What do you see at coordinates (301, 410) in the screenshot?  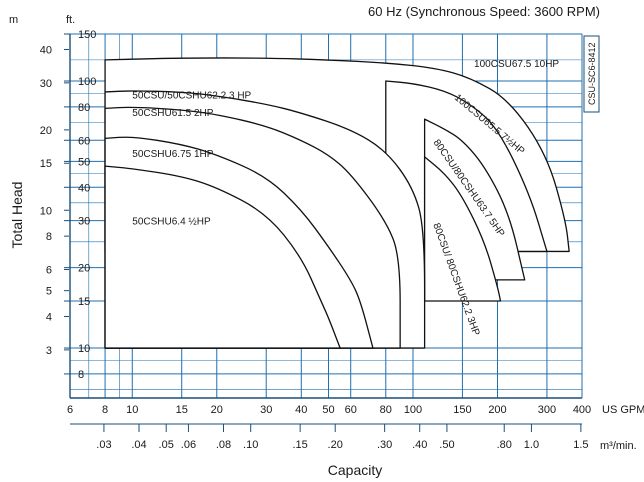 I see `gpm-tick-label: 40` at bounding box center [301, 410].